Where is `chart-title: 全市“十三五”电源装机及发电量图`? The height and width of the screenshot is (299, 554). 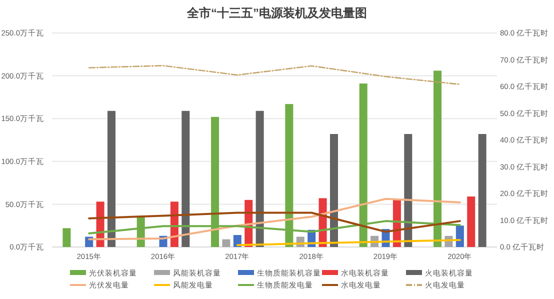
chart-title: 全市“十三五”电源装机及发电量图 is located at coordinates (276, 13).